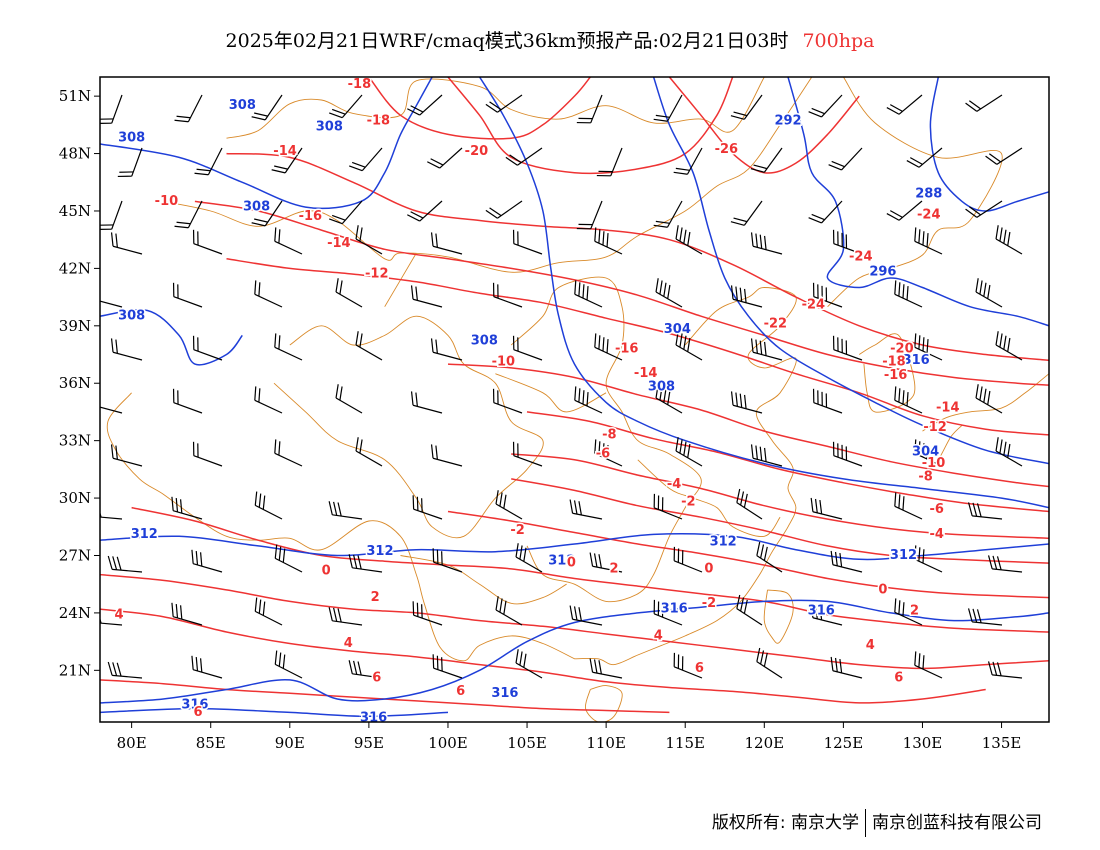 The image size is (1100, 850). Describe the element at coordinates (787, 121) in the screenshot. I see `height-label: 292` at that location.